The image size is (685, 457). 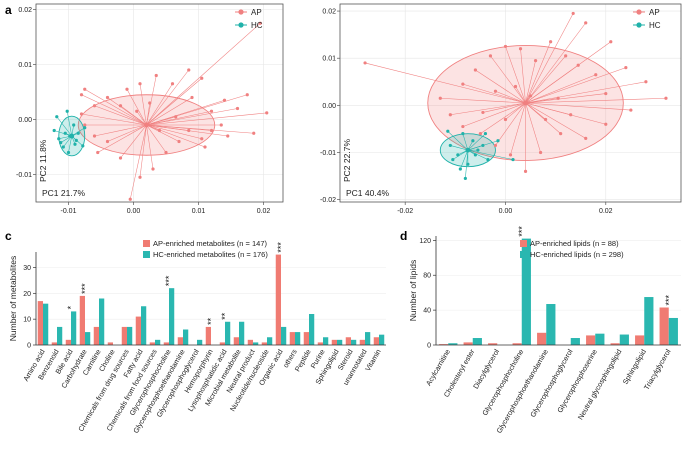 What do you see at coordinates (27, 294) in the screenshot?
I see `y-tick-label: 20` at bounding box center [27, 294].